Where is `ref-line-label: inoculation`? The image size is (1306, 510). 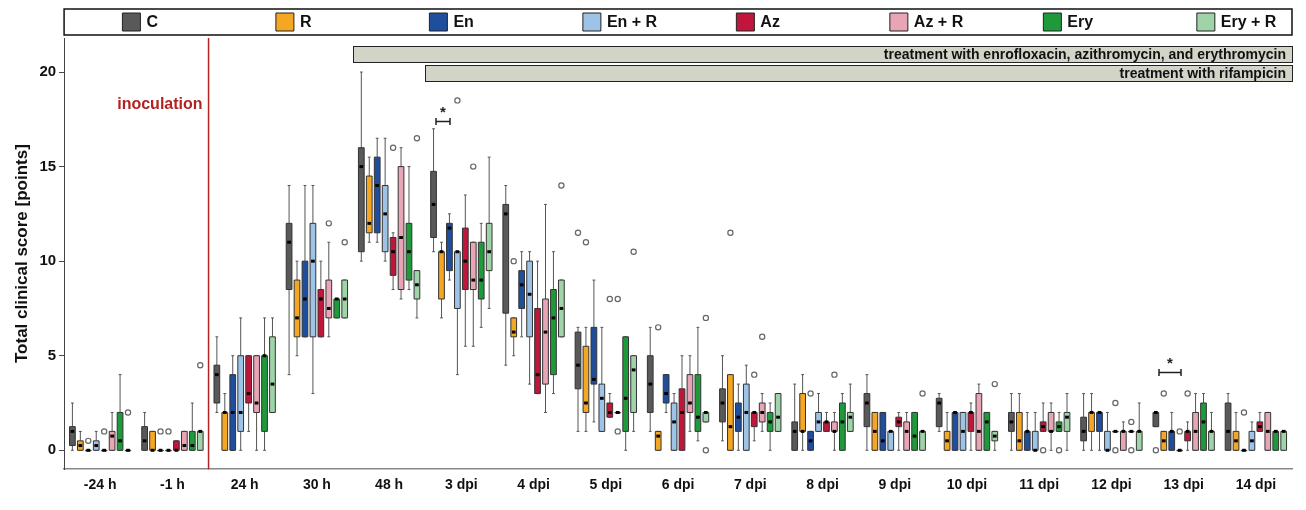
ref-line-label: inoculation is located at coordinates (160, 103).